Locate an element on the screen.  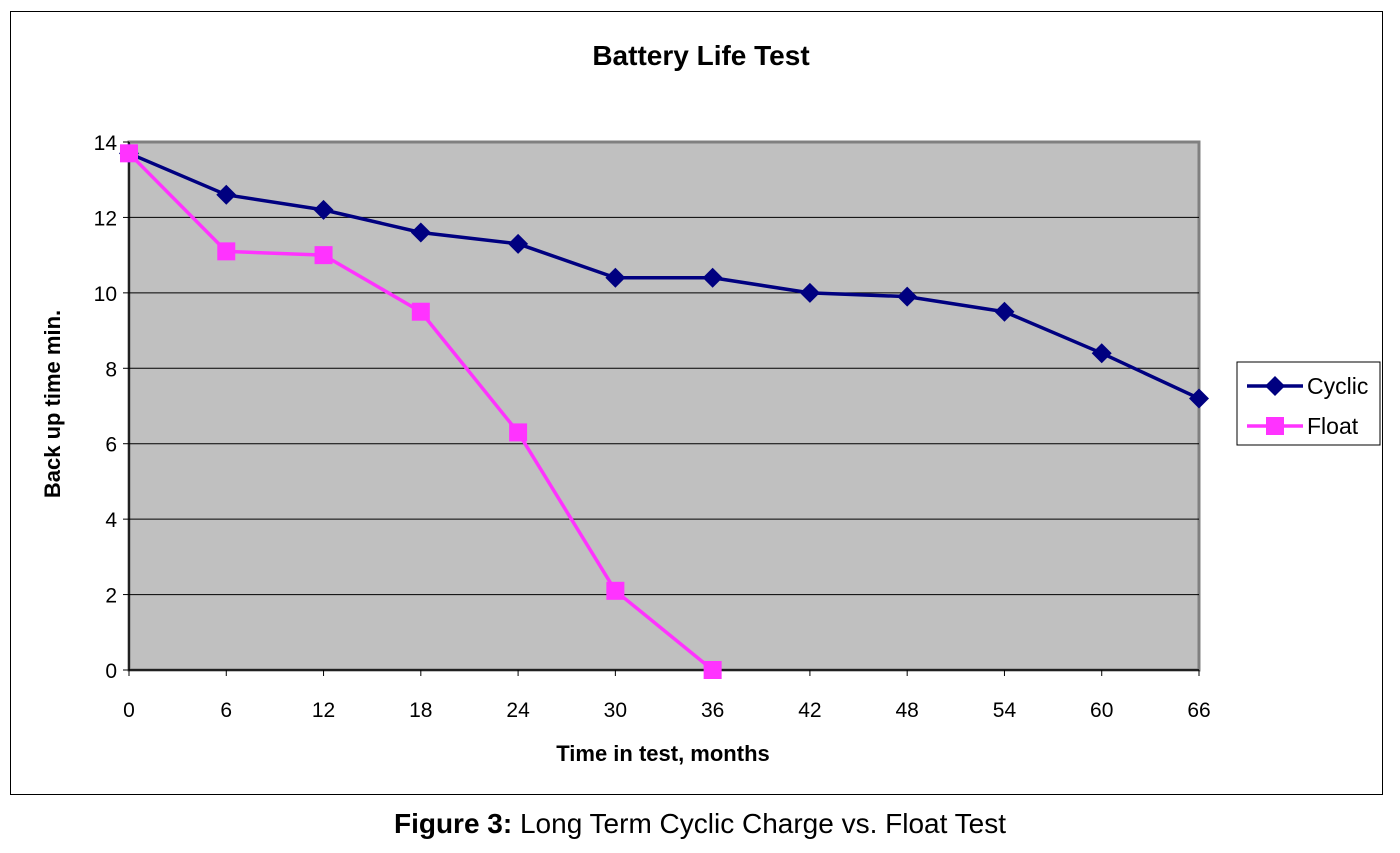
x-tick-label: 0 is located at coordinates (129, 710).